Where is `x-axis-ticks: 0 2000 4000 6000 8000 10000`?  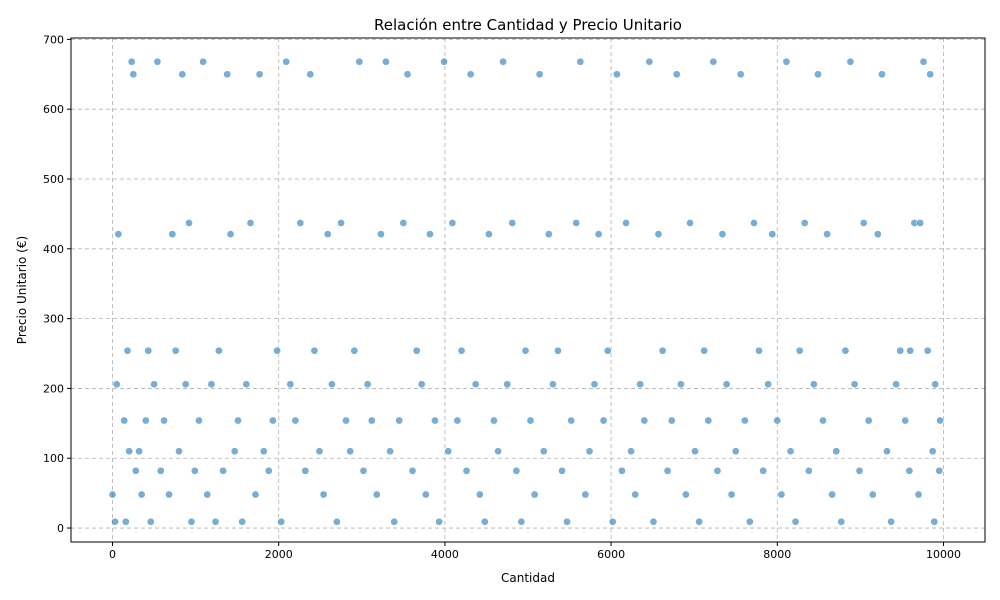 x-axis-ticks: 0 2000 4000 6000 8000 10000 is located at coordinates (535, 551).